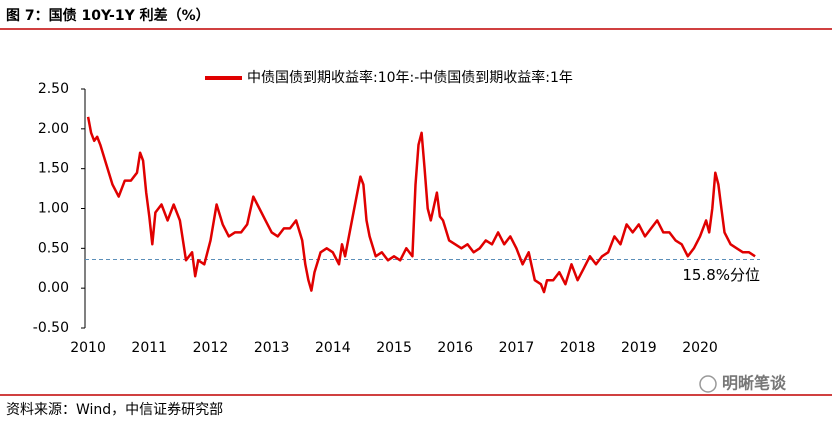 This screenshot has height=423, width=832. I want to click on y-tick-label: -0.50, so click(51, 328).